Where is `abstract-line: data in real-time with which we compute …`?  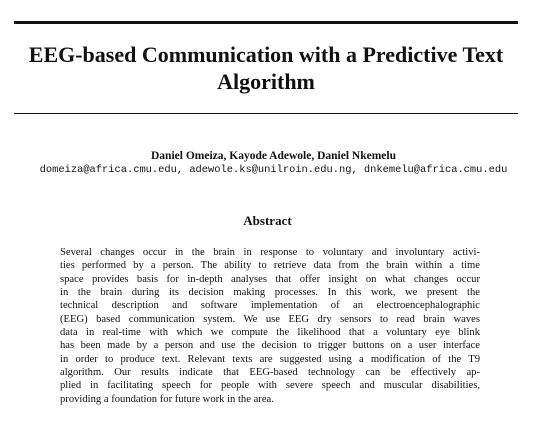
abstract-line: data in real-time with which we compute … is located at coordinates (270, 333).